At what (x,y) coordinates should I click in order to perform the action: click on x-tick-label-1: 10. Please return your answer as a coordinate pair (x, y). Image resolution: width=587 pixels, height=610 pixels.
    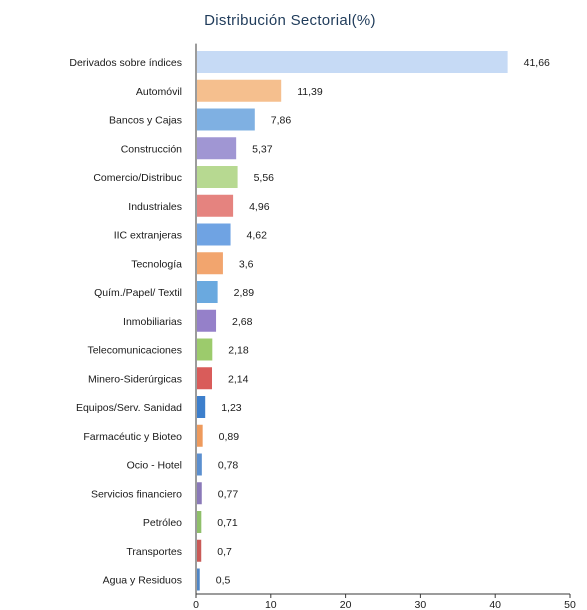
    Looking at the image, I should click on (271, 604).